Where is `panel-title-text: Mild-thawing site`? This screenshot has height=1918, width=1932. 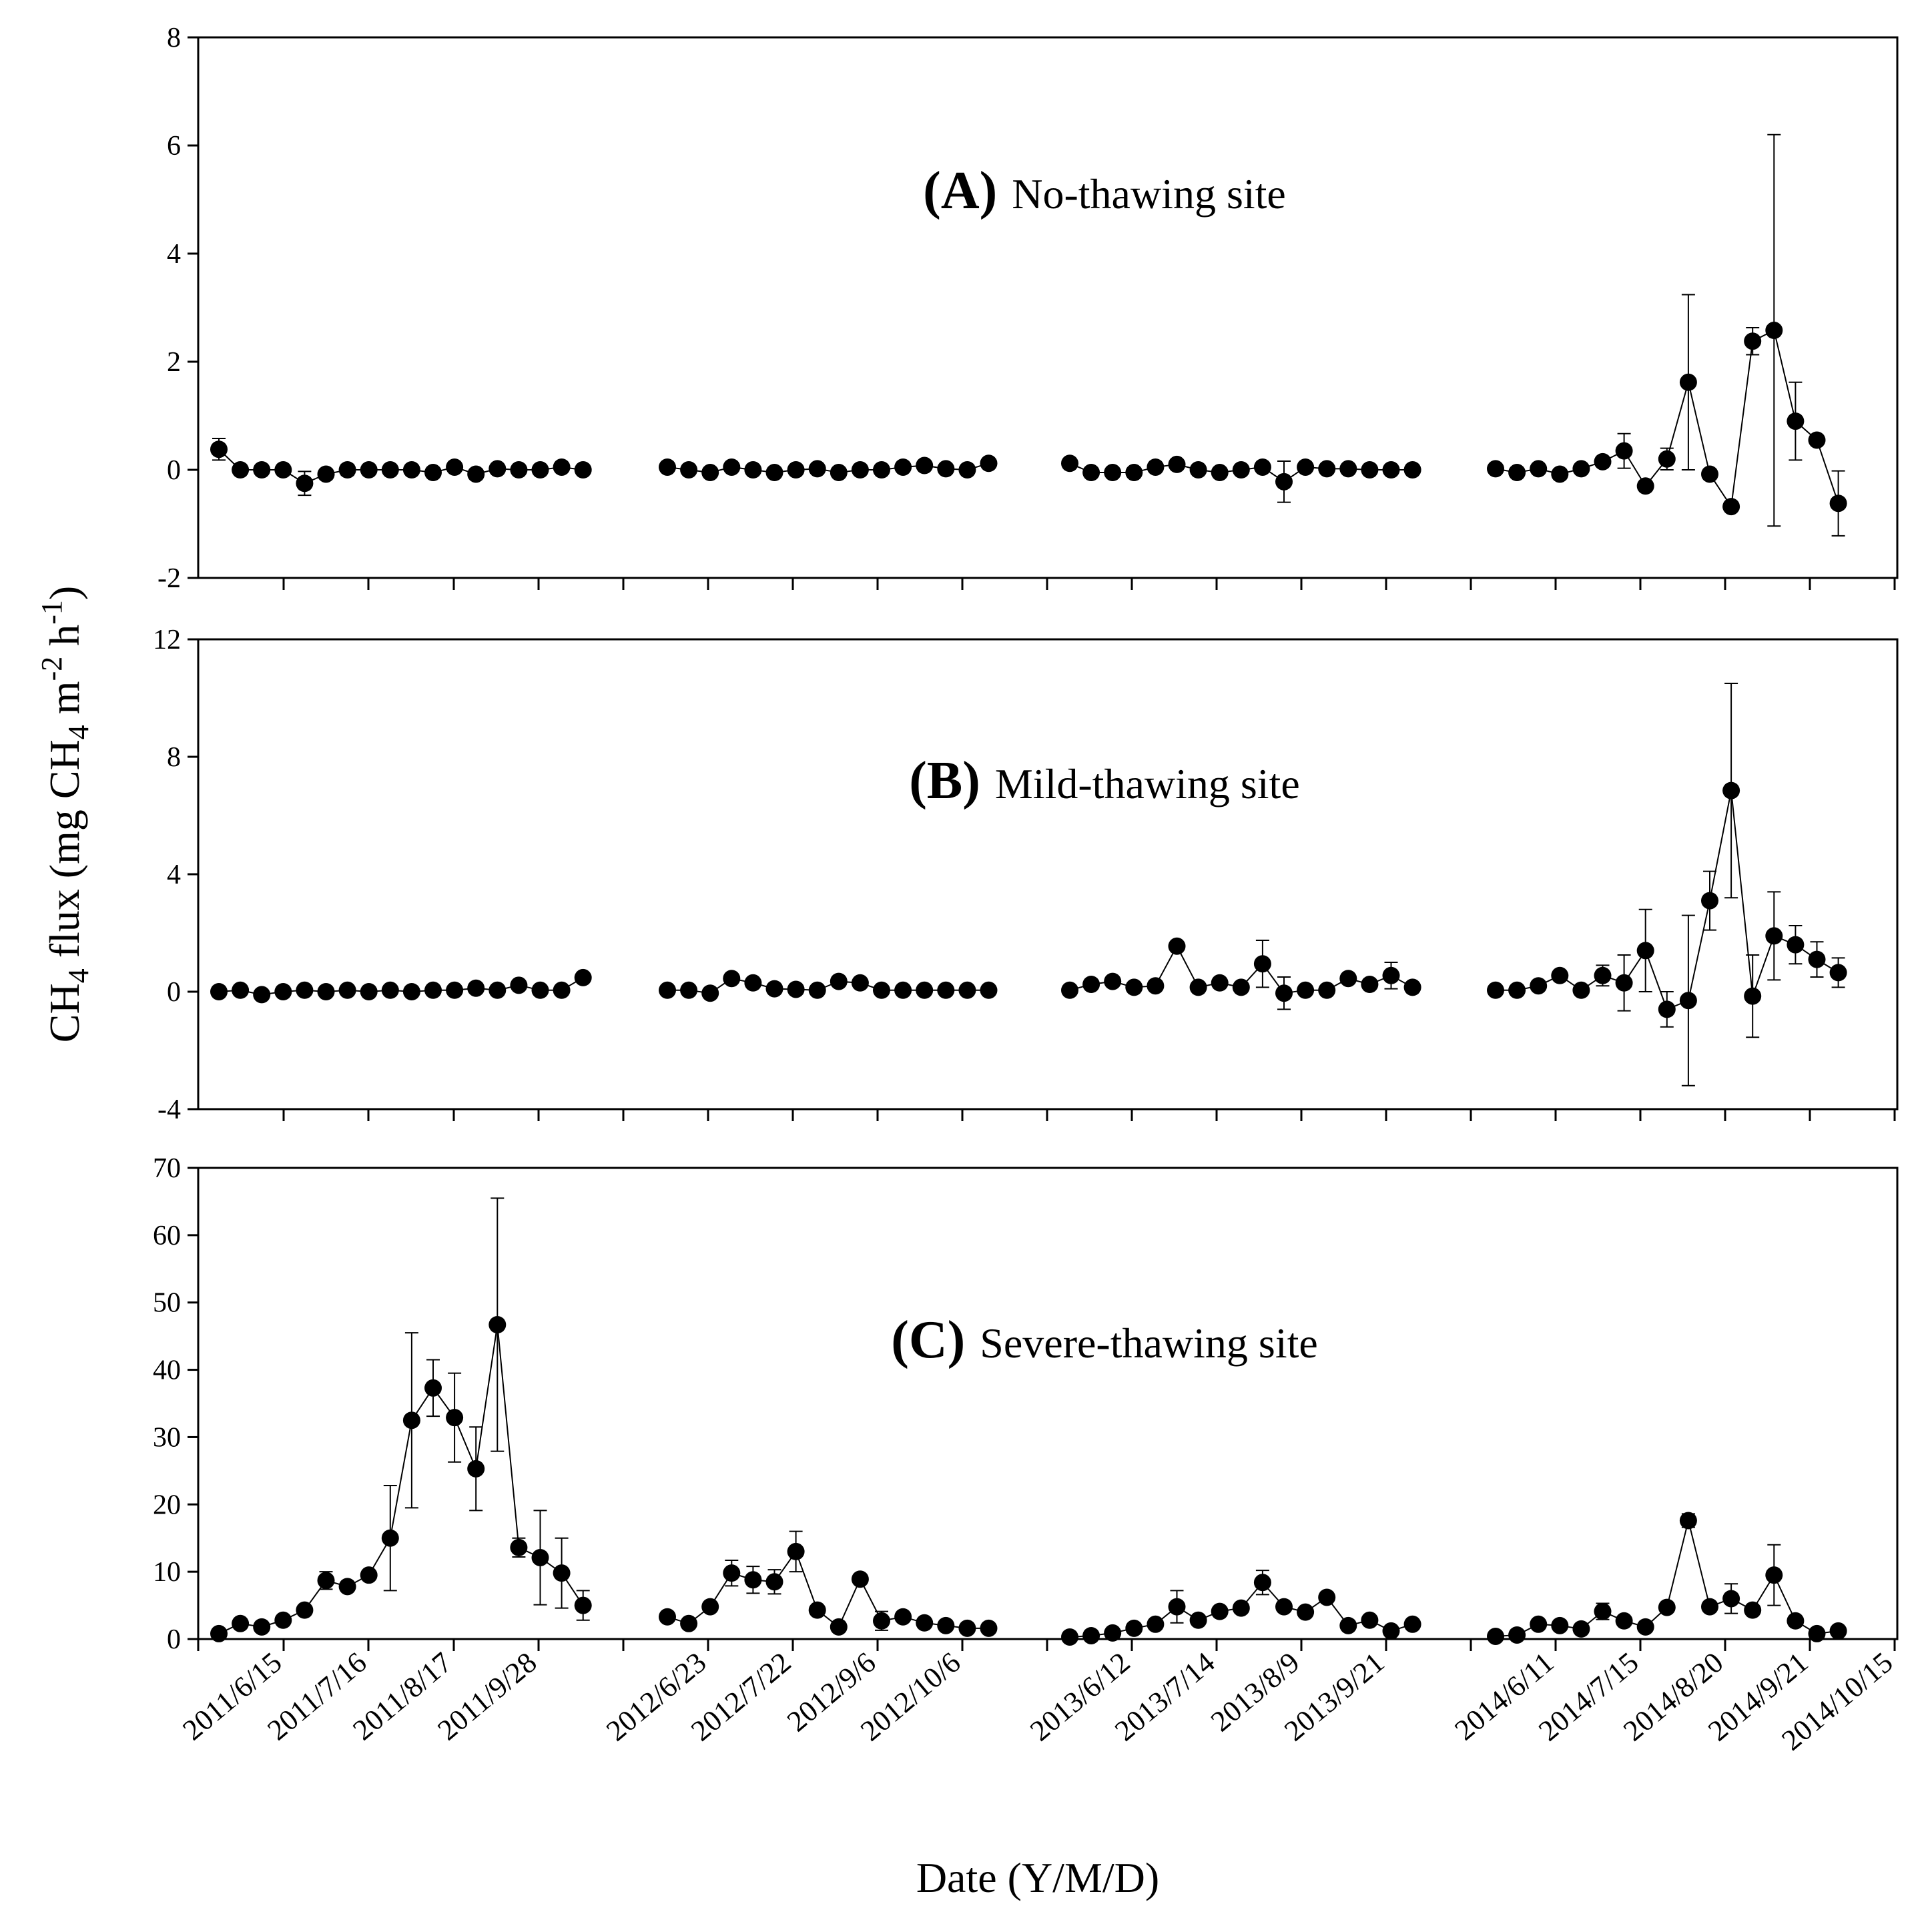
panel-title-text: Mild-thawing site is located at coordinates (1147, 784).